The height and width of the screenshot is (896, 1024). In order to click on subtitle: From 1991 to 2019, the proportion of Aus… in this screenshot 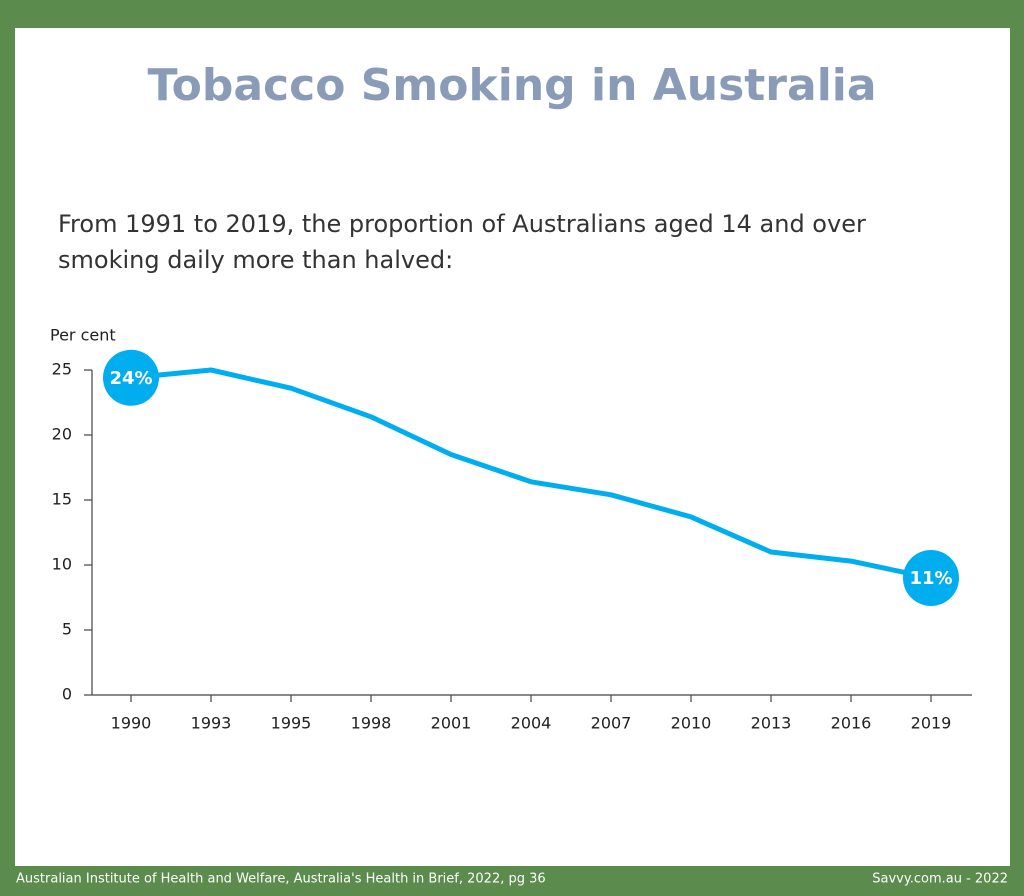, I will do `click(462, 224)`.